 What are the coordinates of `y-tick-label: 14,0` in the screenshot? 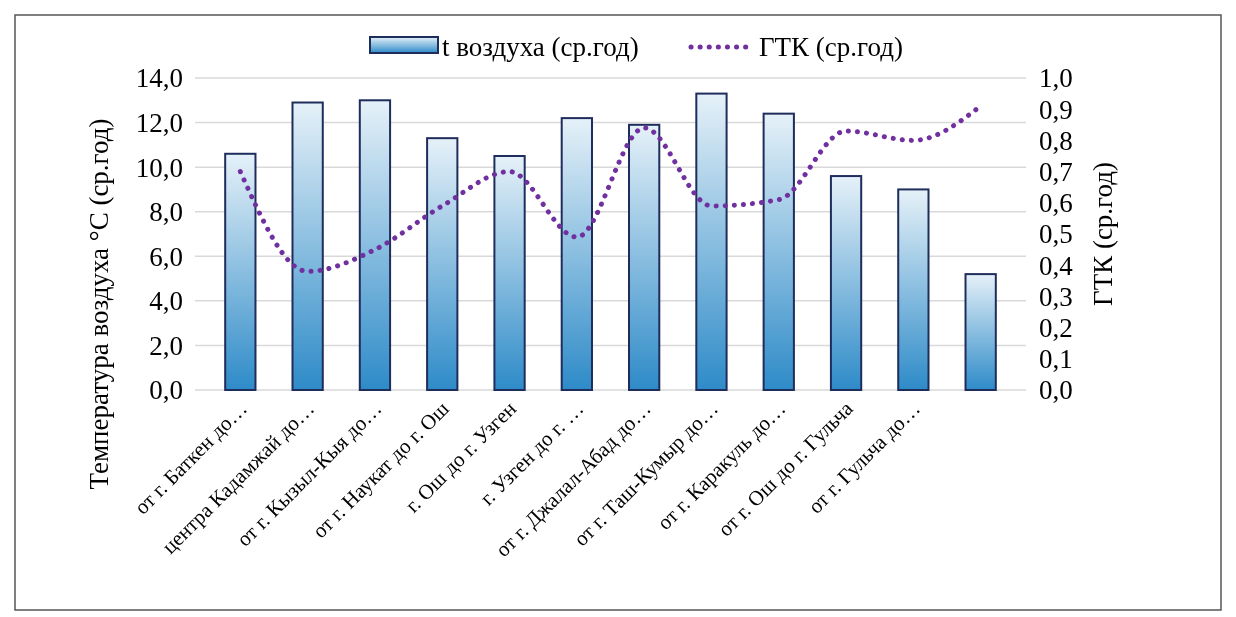 It's located at (159, 78).